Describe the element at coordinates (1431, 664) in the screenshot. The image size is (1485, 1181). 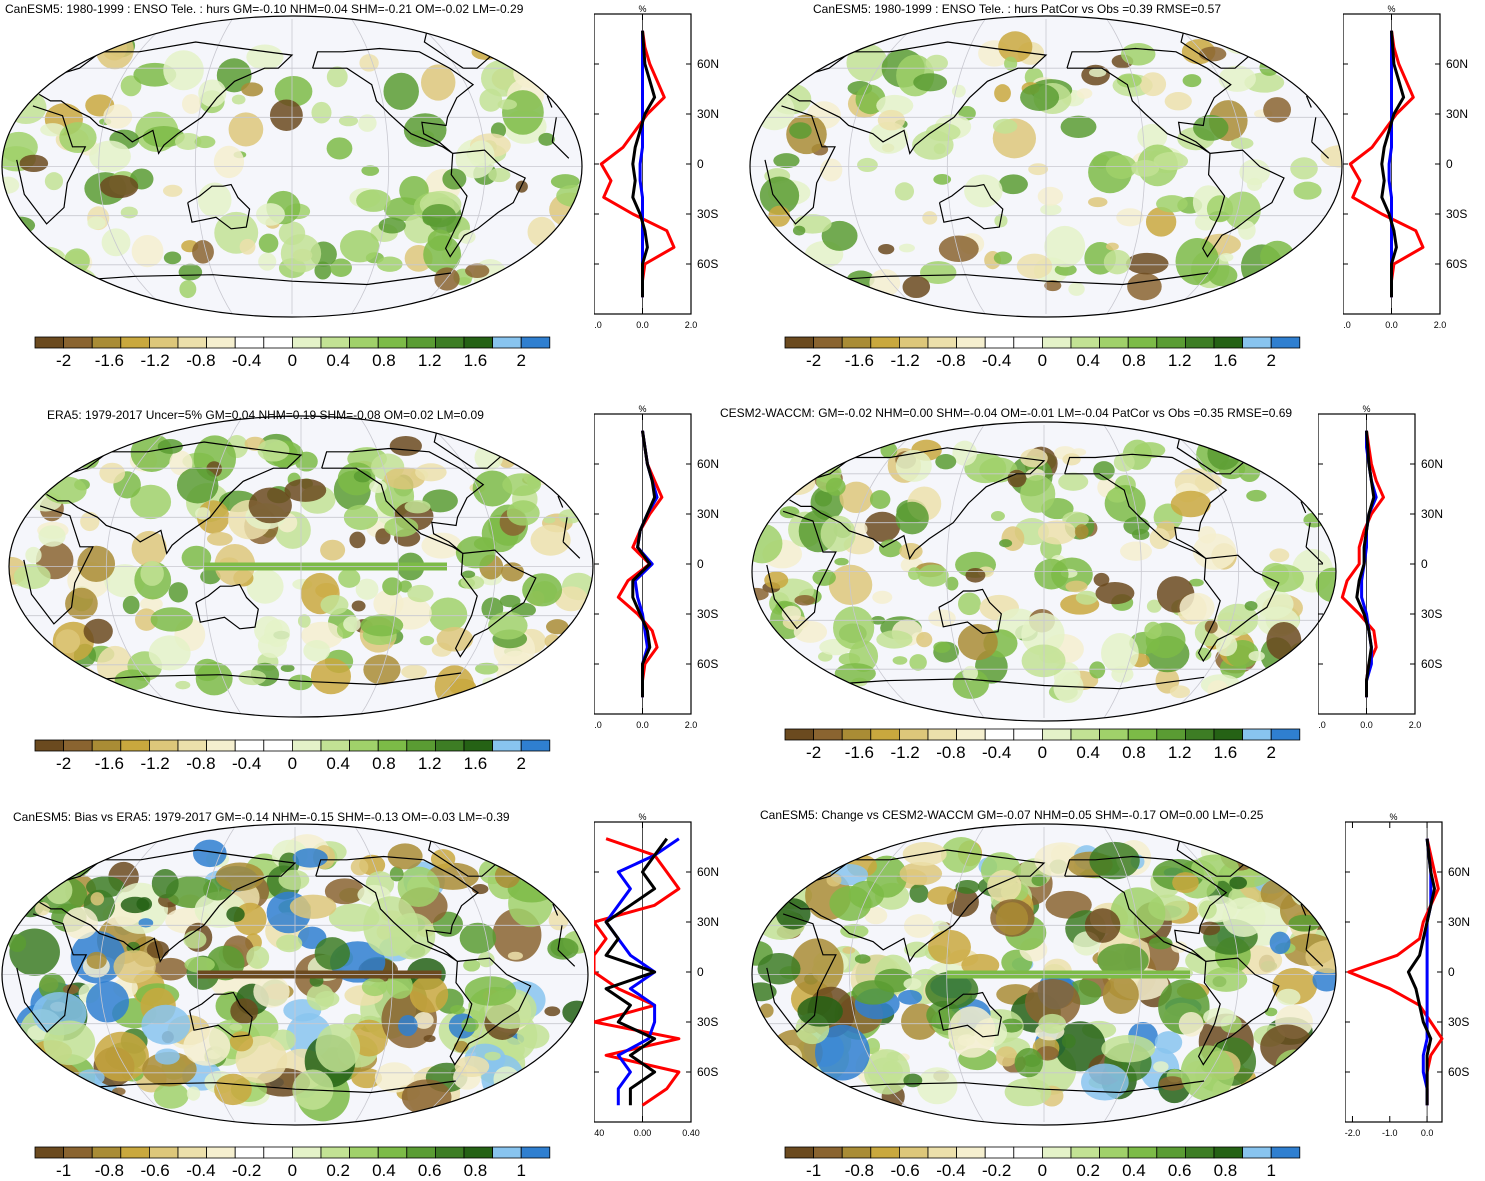
I see `zonal-ytick-label: 60S` at that location.